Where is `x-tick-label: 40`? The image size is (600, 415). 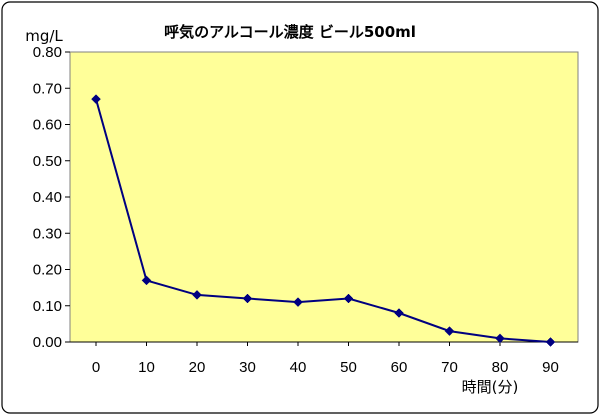 x-tick-label: 40 is located at coordinates (298, 367).